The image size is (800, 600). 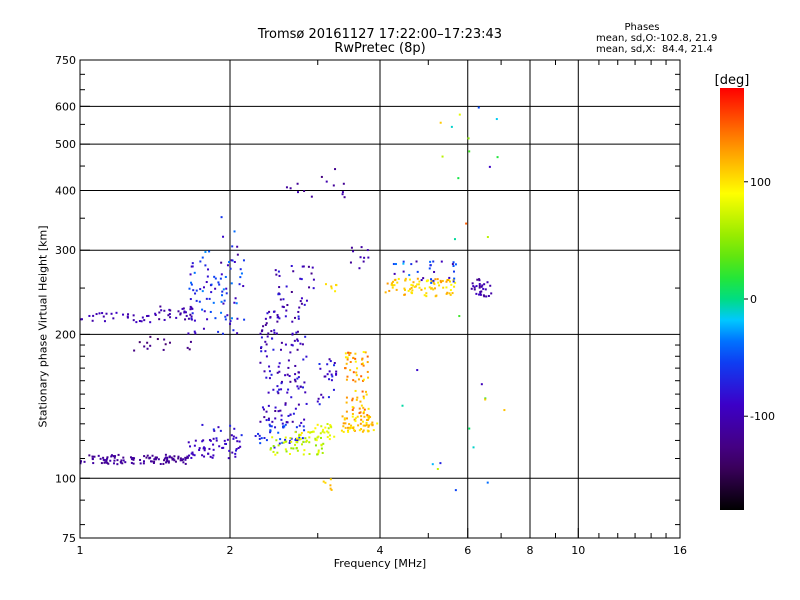 I want to click on y-tick-label: 100, so click(x=65, y=478).